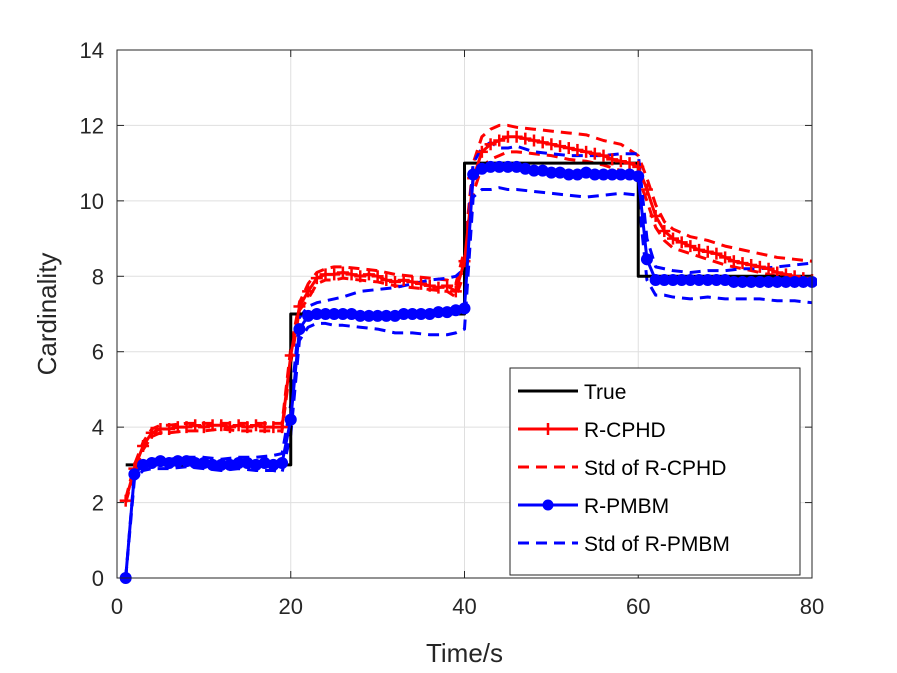  Describe the element at coordinates (291, 606) in the screenshot. I see `x-tick-label: 20` at that location.